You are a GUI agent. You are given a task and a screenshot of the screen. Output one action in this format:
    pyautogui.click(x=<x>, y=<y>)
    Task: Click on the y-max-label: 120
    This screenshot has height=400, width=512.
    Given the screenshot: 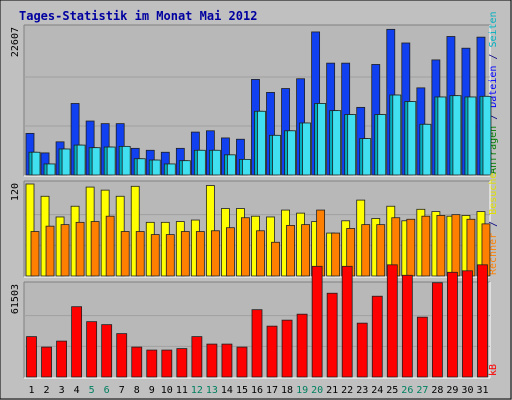 What is the action you would take?
    pyautogui.click(x=15, y=192)
    